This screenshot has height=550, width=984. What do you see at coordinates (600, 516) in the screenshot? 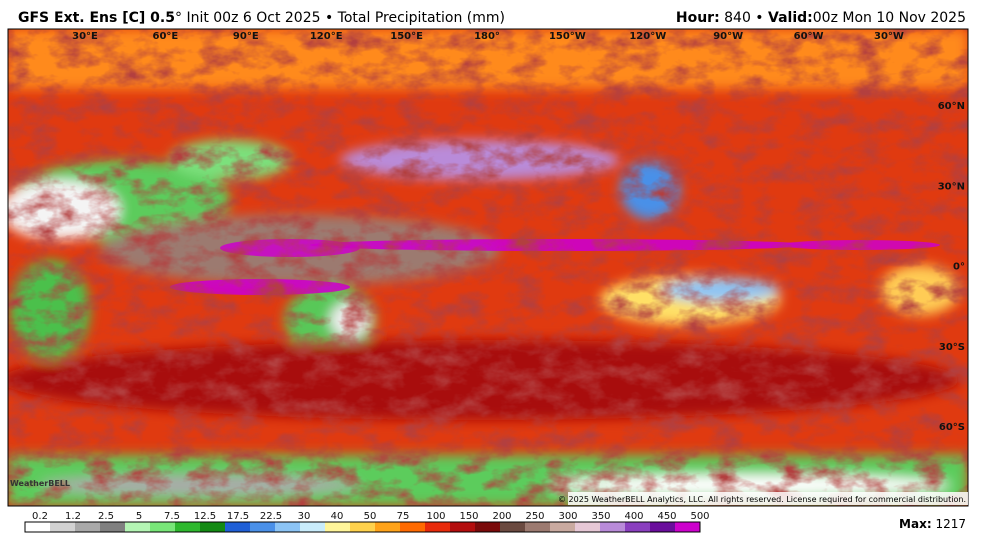
I see `colorbar-label: 350` at bounding box center [600, 516].